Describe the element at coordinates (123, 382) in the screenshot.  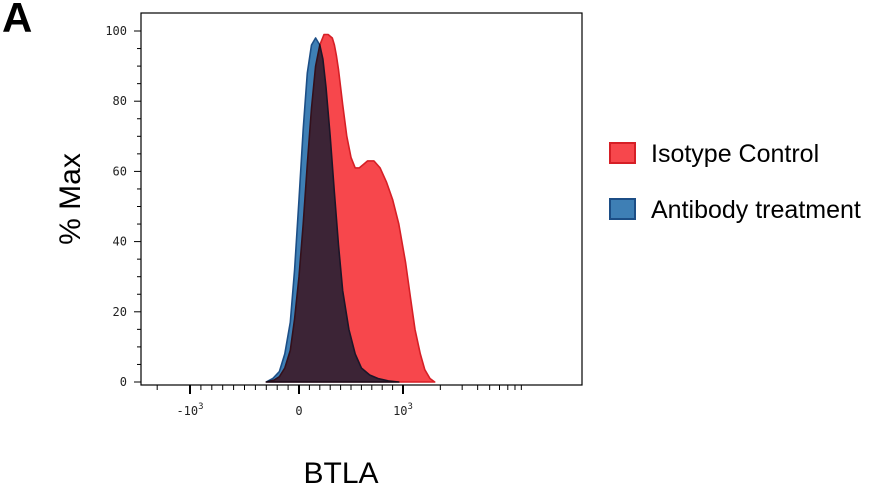
I see `y-tick-label: 0` at that location.